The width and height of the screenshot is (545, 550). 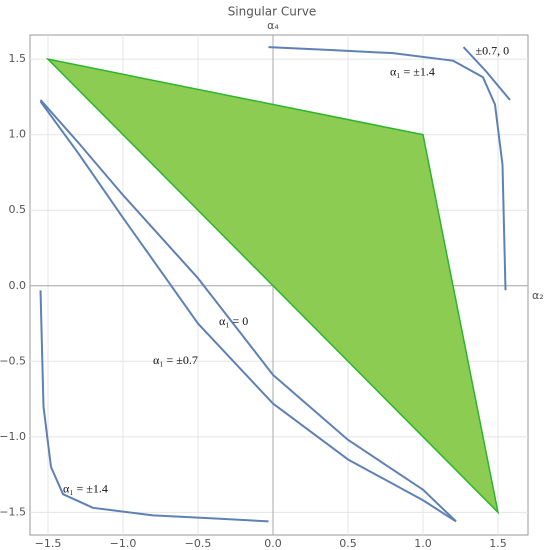 I want to click on x-tick-label: 1.5, so click(x=498, y=543).